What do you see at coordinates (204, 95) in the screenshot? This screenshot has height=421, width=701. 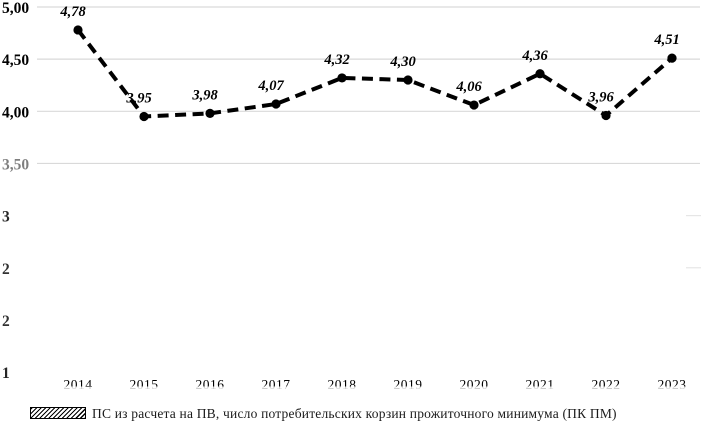 I see `point-label: 3,98` at bounding box center [204, 95].